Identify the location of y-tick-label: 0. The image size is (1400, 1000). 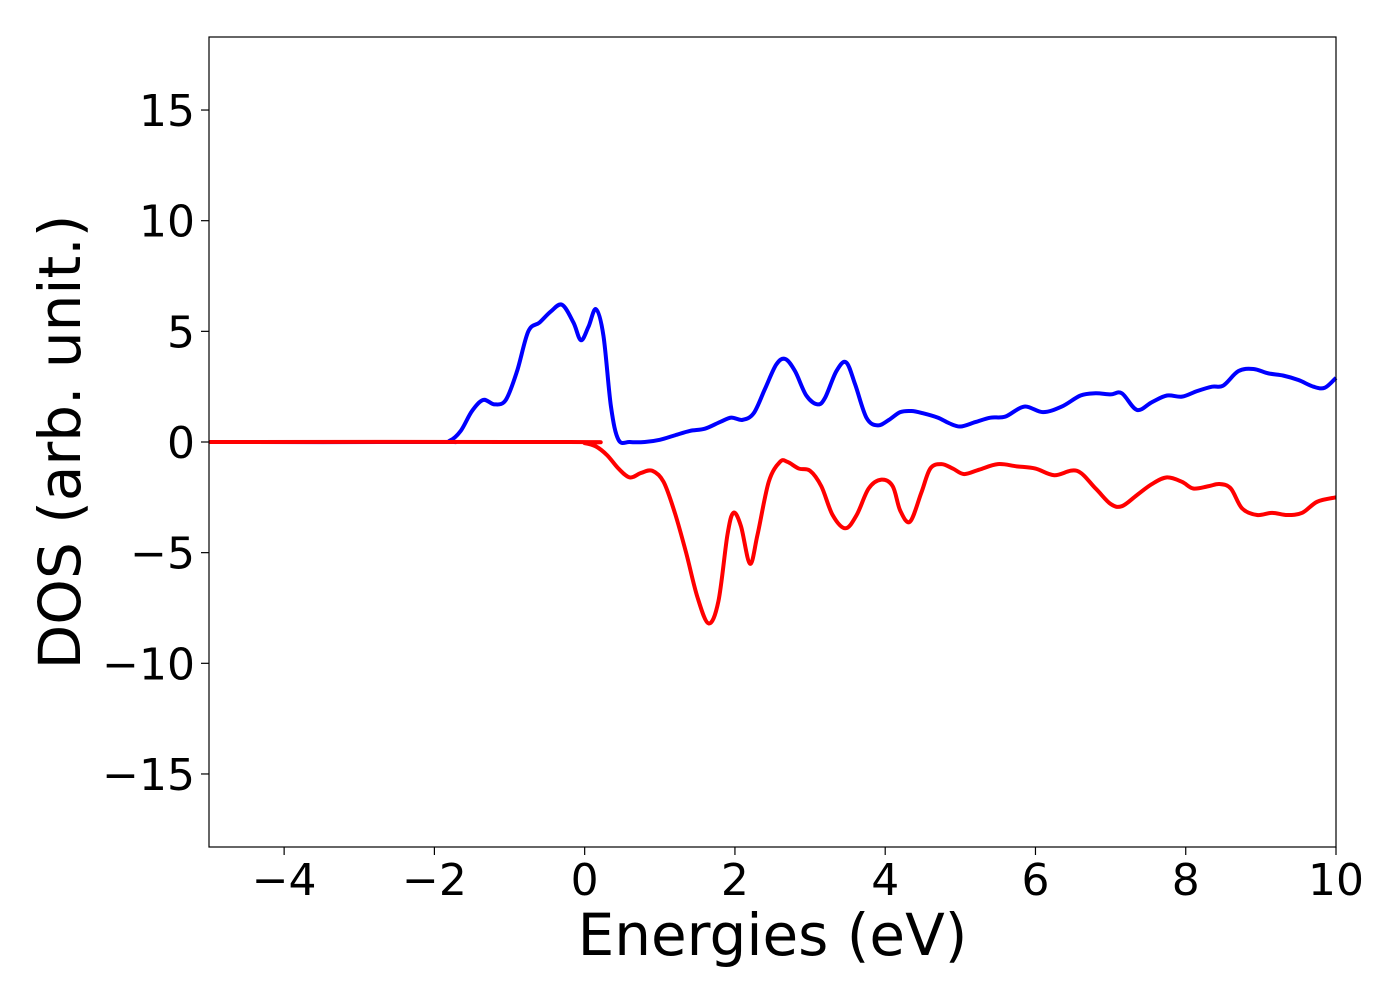
(181, 443).